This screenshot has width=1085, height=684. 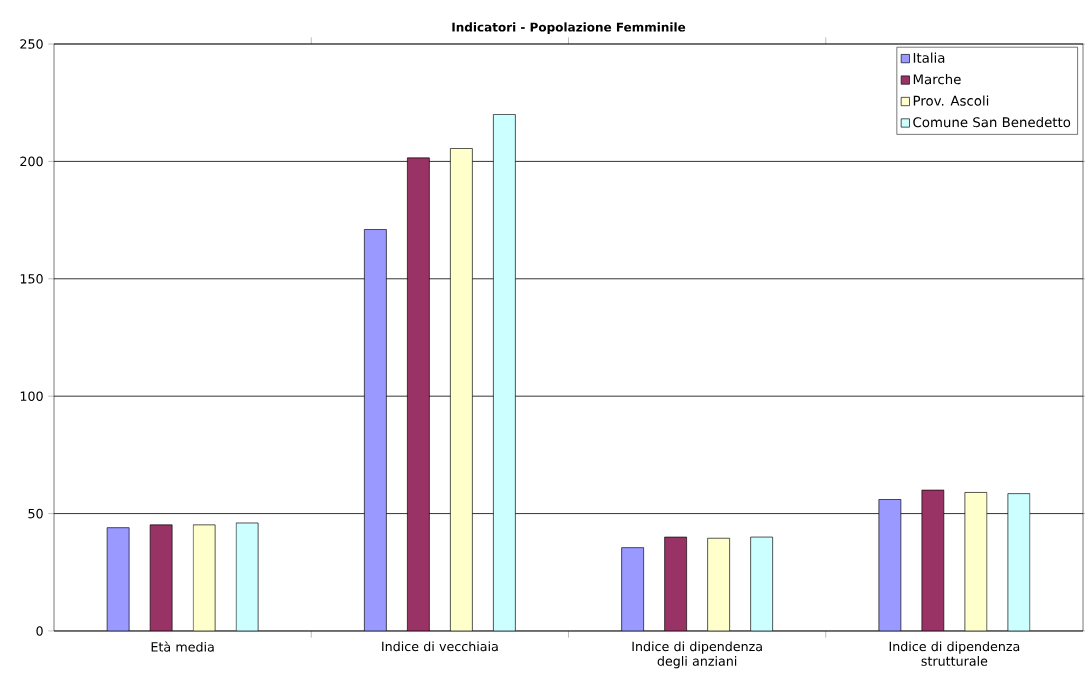 I want to click on y-tick-label: 50, so click(x=35, y=513).